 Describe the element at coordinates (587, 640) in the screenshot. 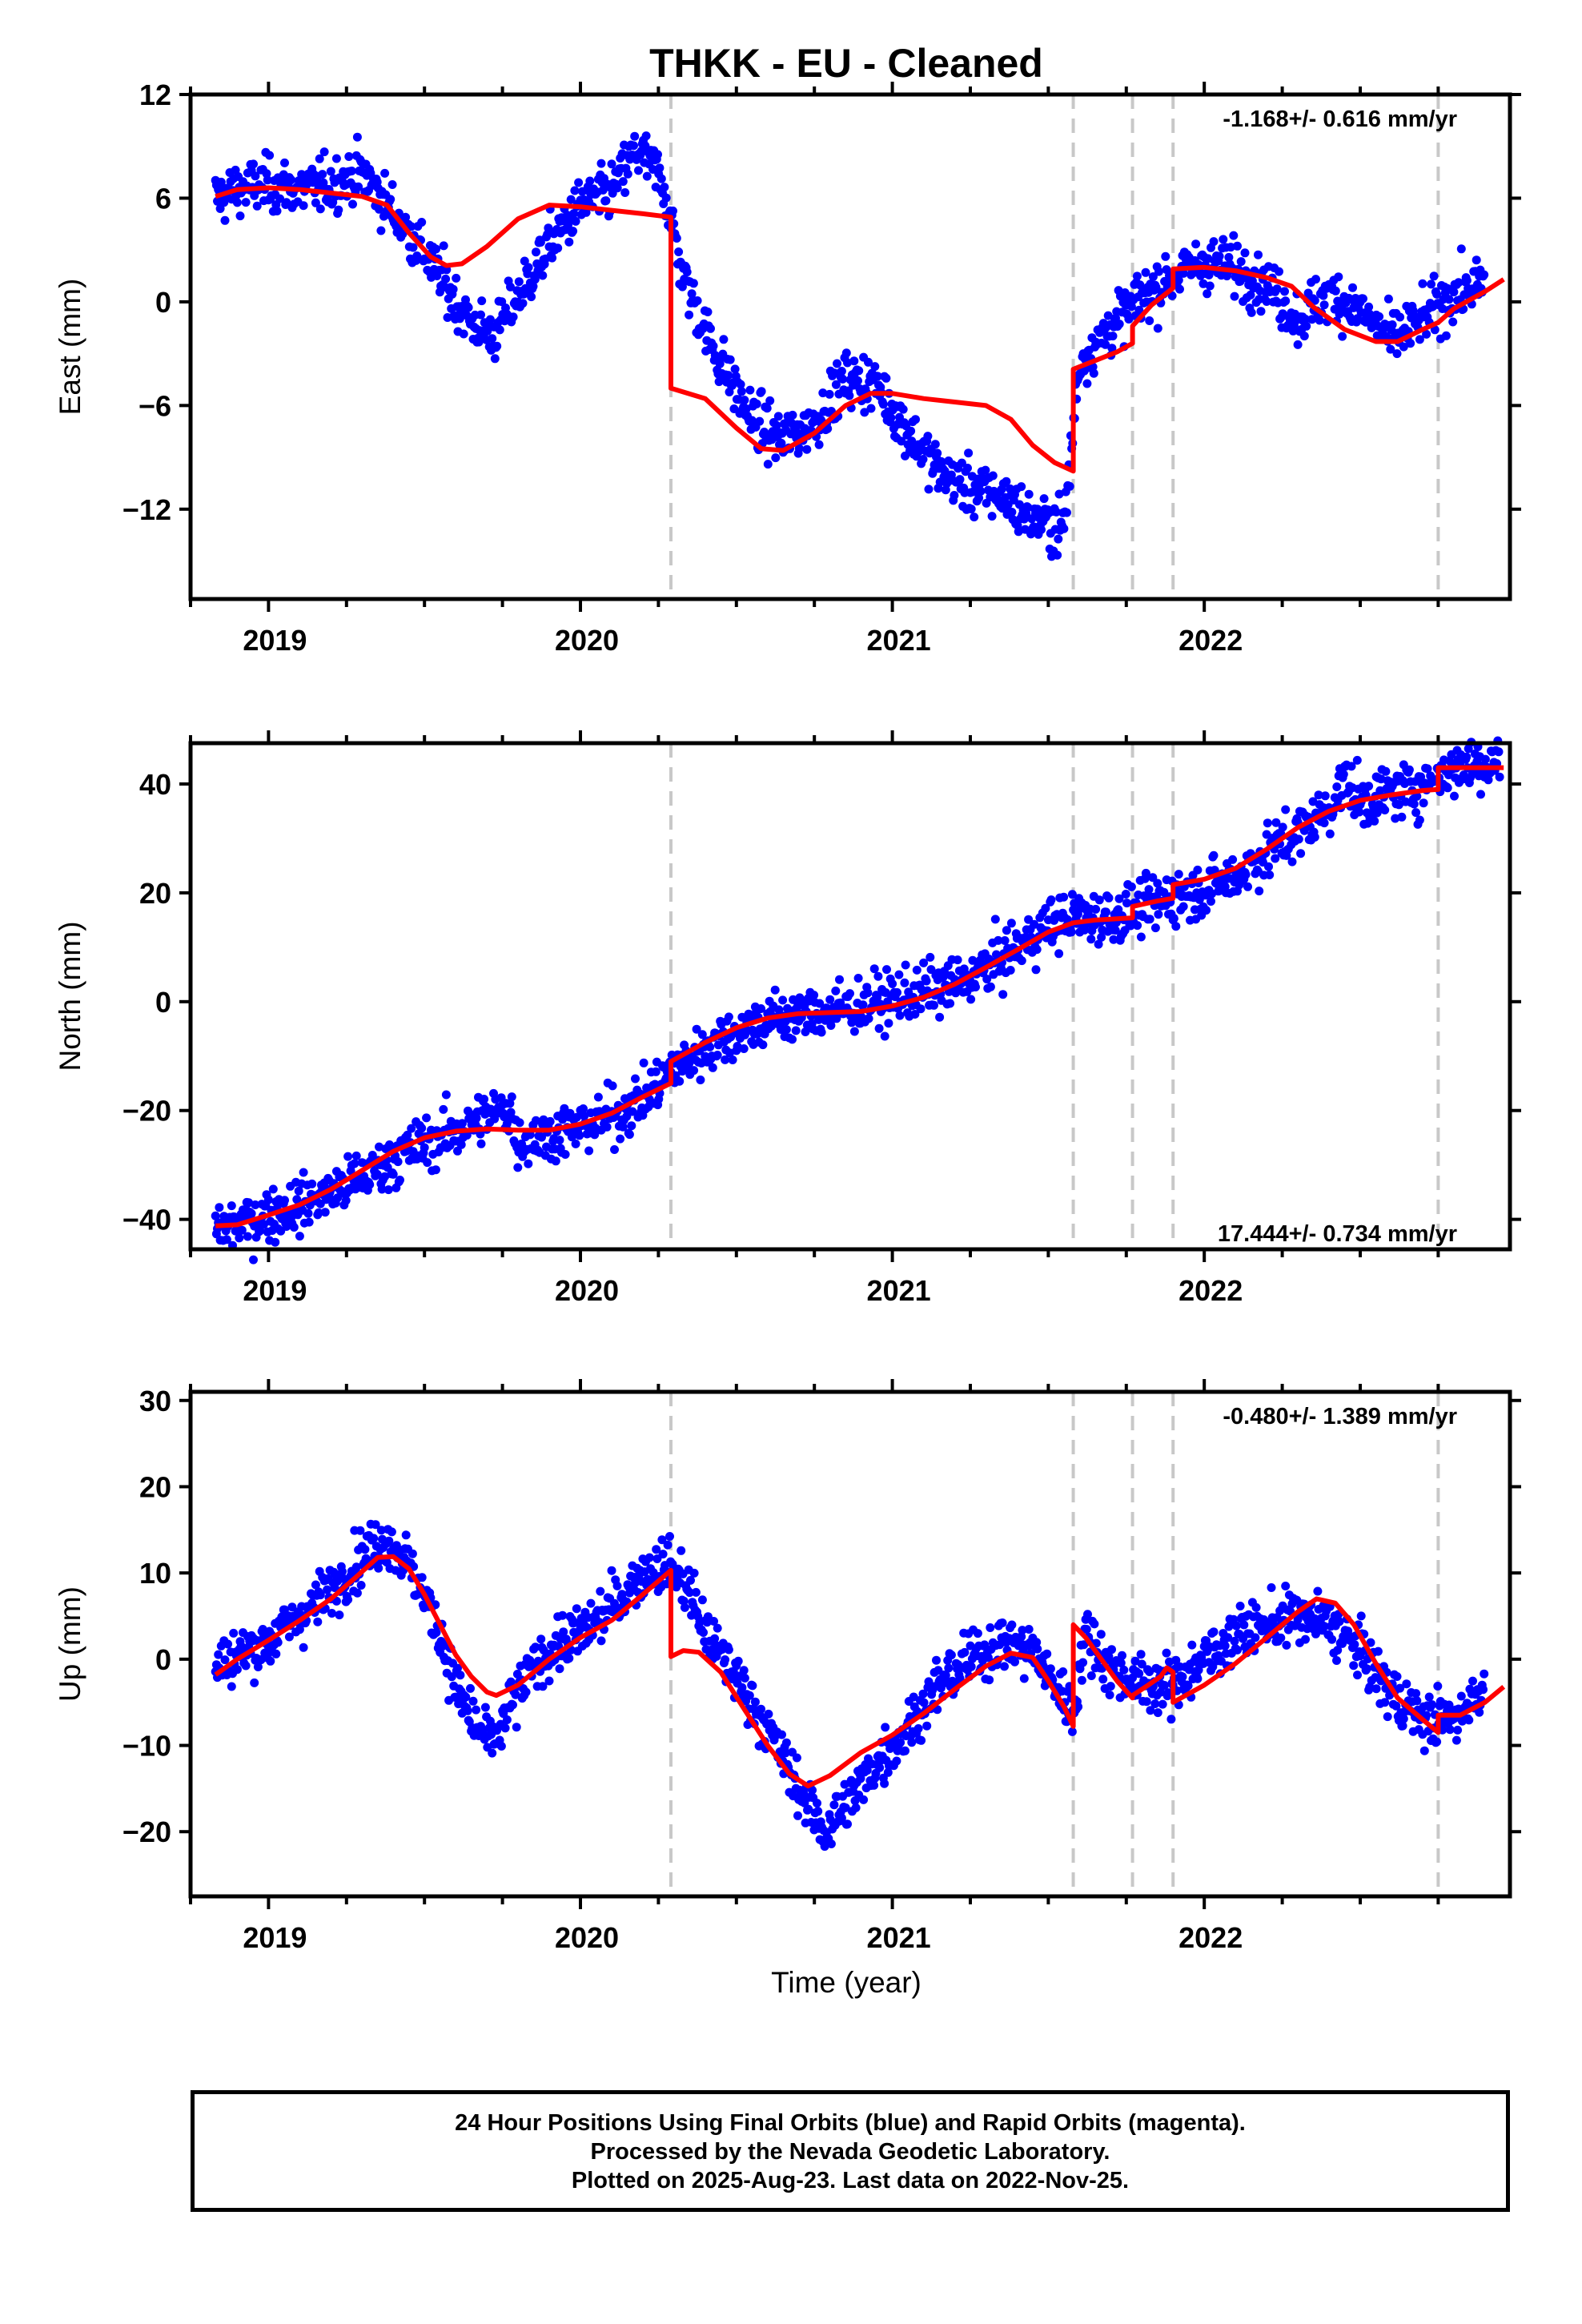

I see `x-tick-label: 2020` at that location.